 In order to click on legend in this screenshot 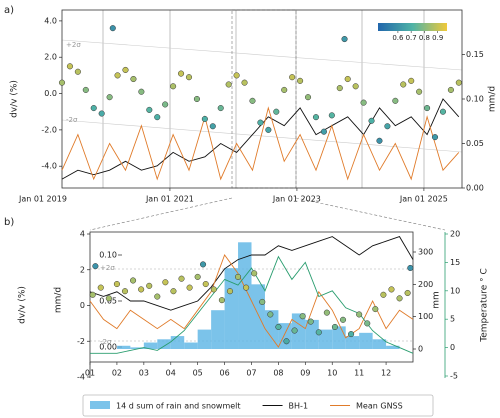, I will do `click(258, 405)`.